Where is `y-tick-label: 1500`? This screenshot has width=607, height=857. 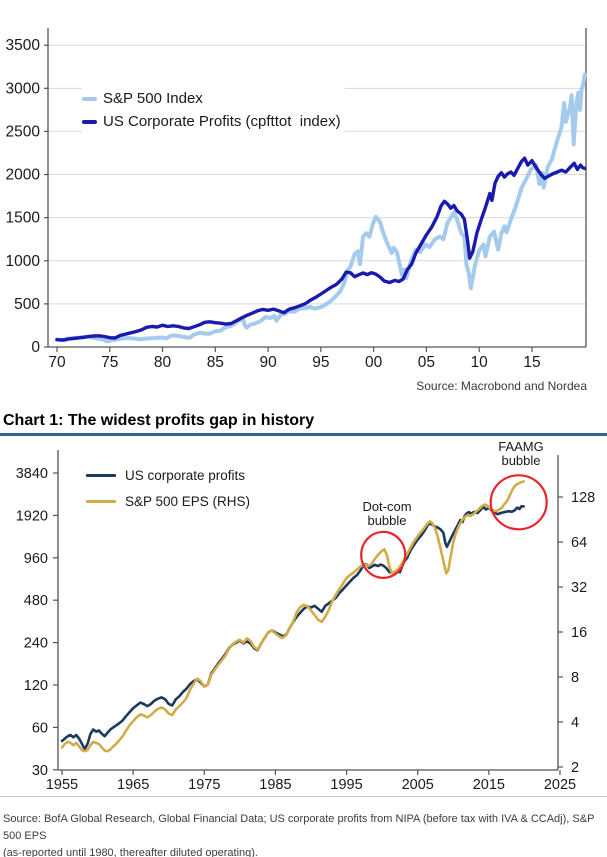
y-tick-label: 1500 is located at coordinates (23, 218).